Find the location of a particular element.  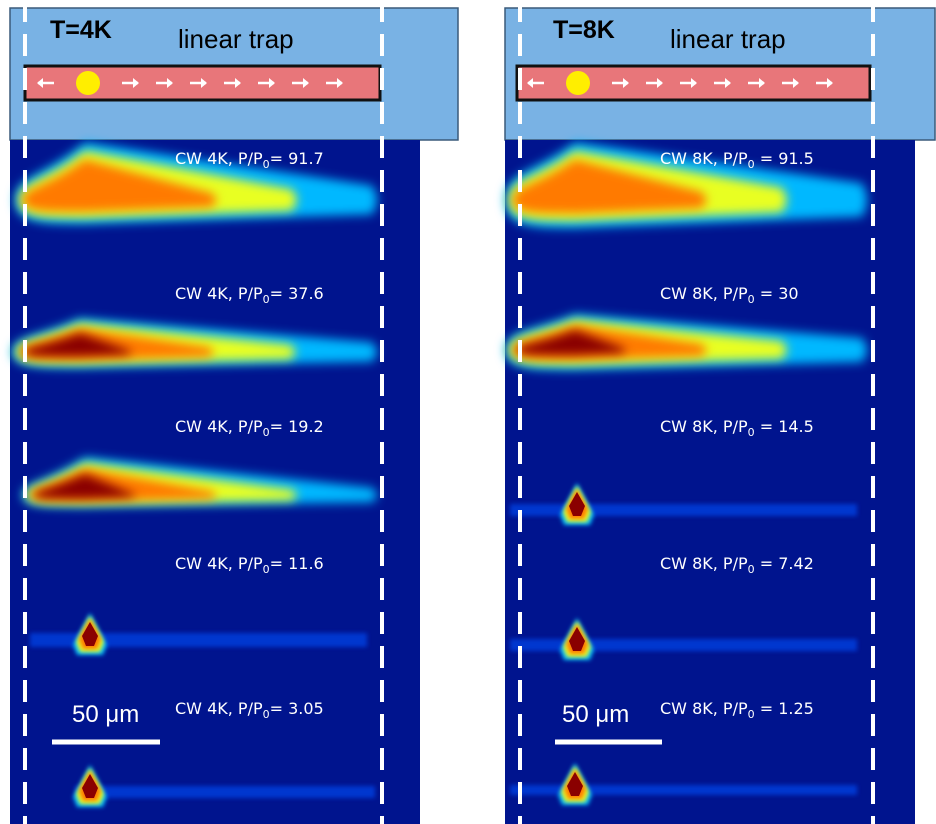

label-value: = 30 is located at coordinates (777, 293).